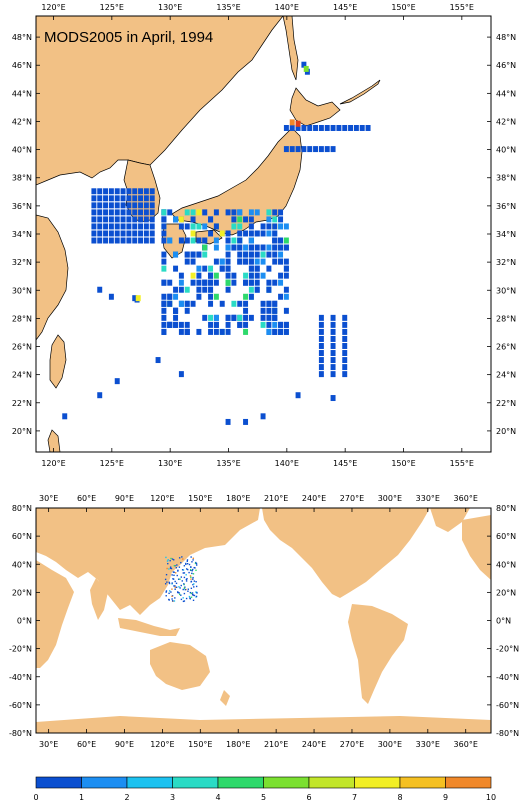 This screenshot has width=529, height=808. I want to click on land-new-zealand, so click(225, 698).